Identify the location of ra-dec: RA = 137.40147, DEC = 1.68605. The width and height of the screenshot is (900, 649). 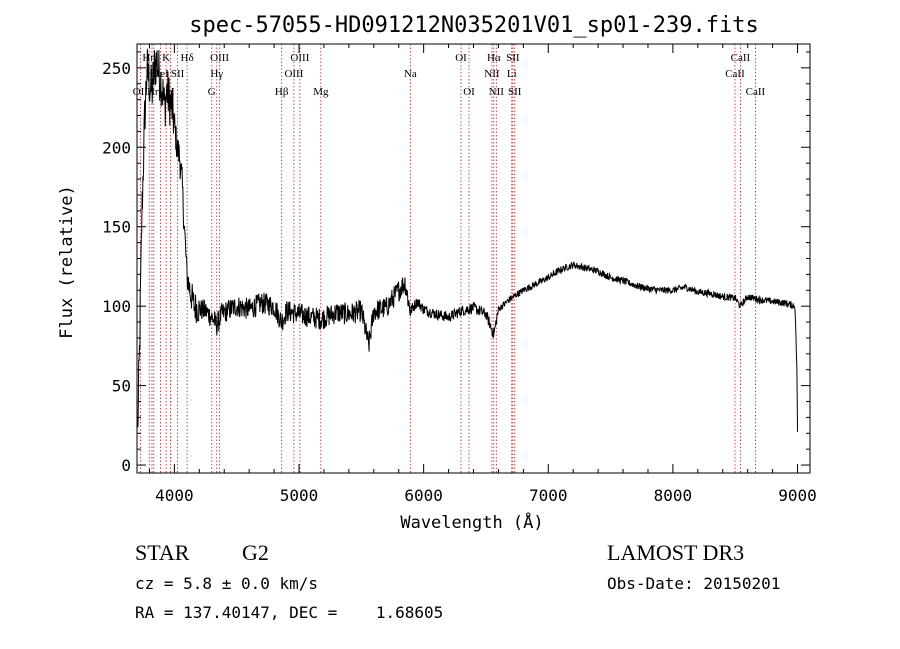
(289, 612).